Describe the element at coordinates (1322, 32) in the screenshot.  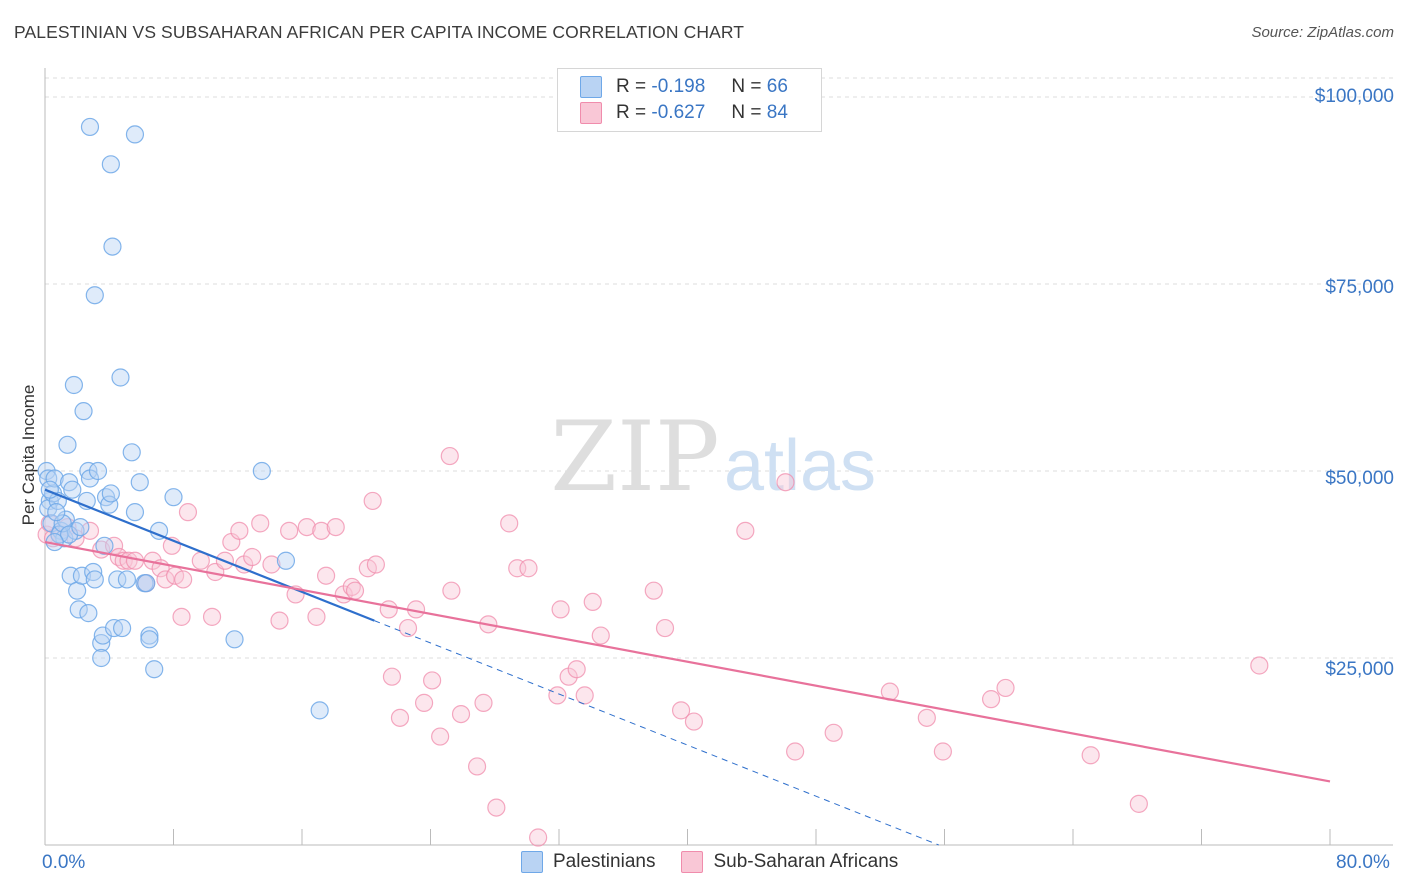
I see `source-label: Source: ZipAtlas.com` at that location.